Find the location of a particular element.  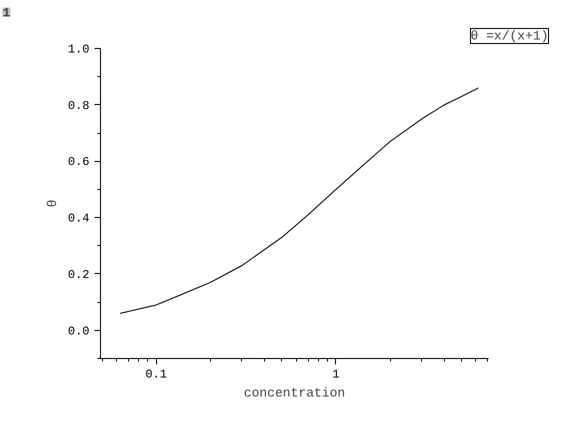

y-tick-label: 0.6 is located at coordinates (79, 162).